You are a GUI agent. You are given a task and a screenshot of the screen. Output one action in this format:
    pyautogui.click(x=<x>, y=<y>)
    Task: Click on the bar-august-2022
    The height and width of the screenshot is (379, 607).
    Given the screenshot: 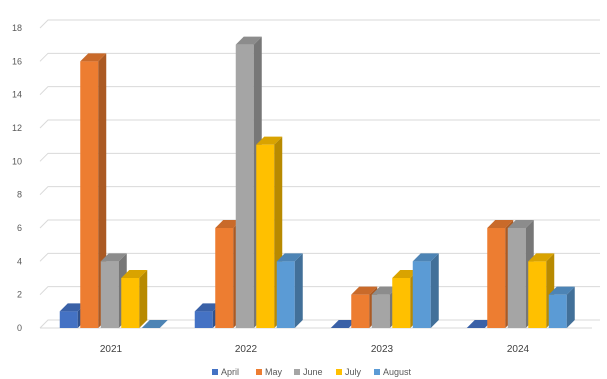 What is the action you would take?
    pyautogui.click(x=289, y=290)
    